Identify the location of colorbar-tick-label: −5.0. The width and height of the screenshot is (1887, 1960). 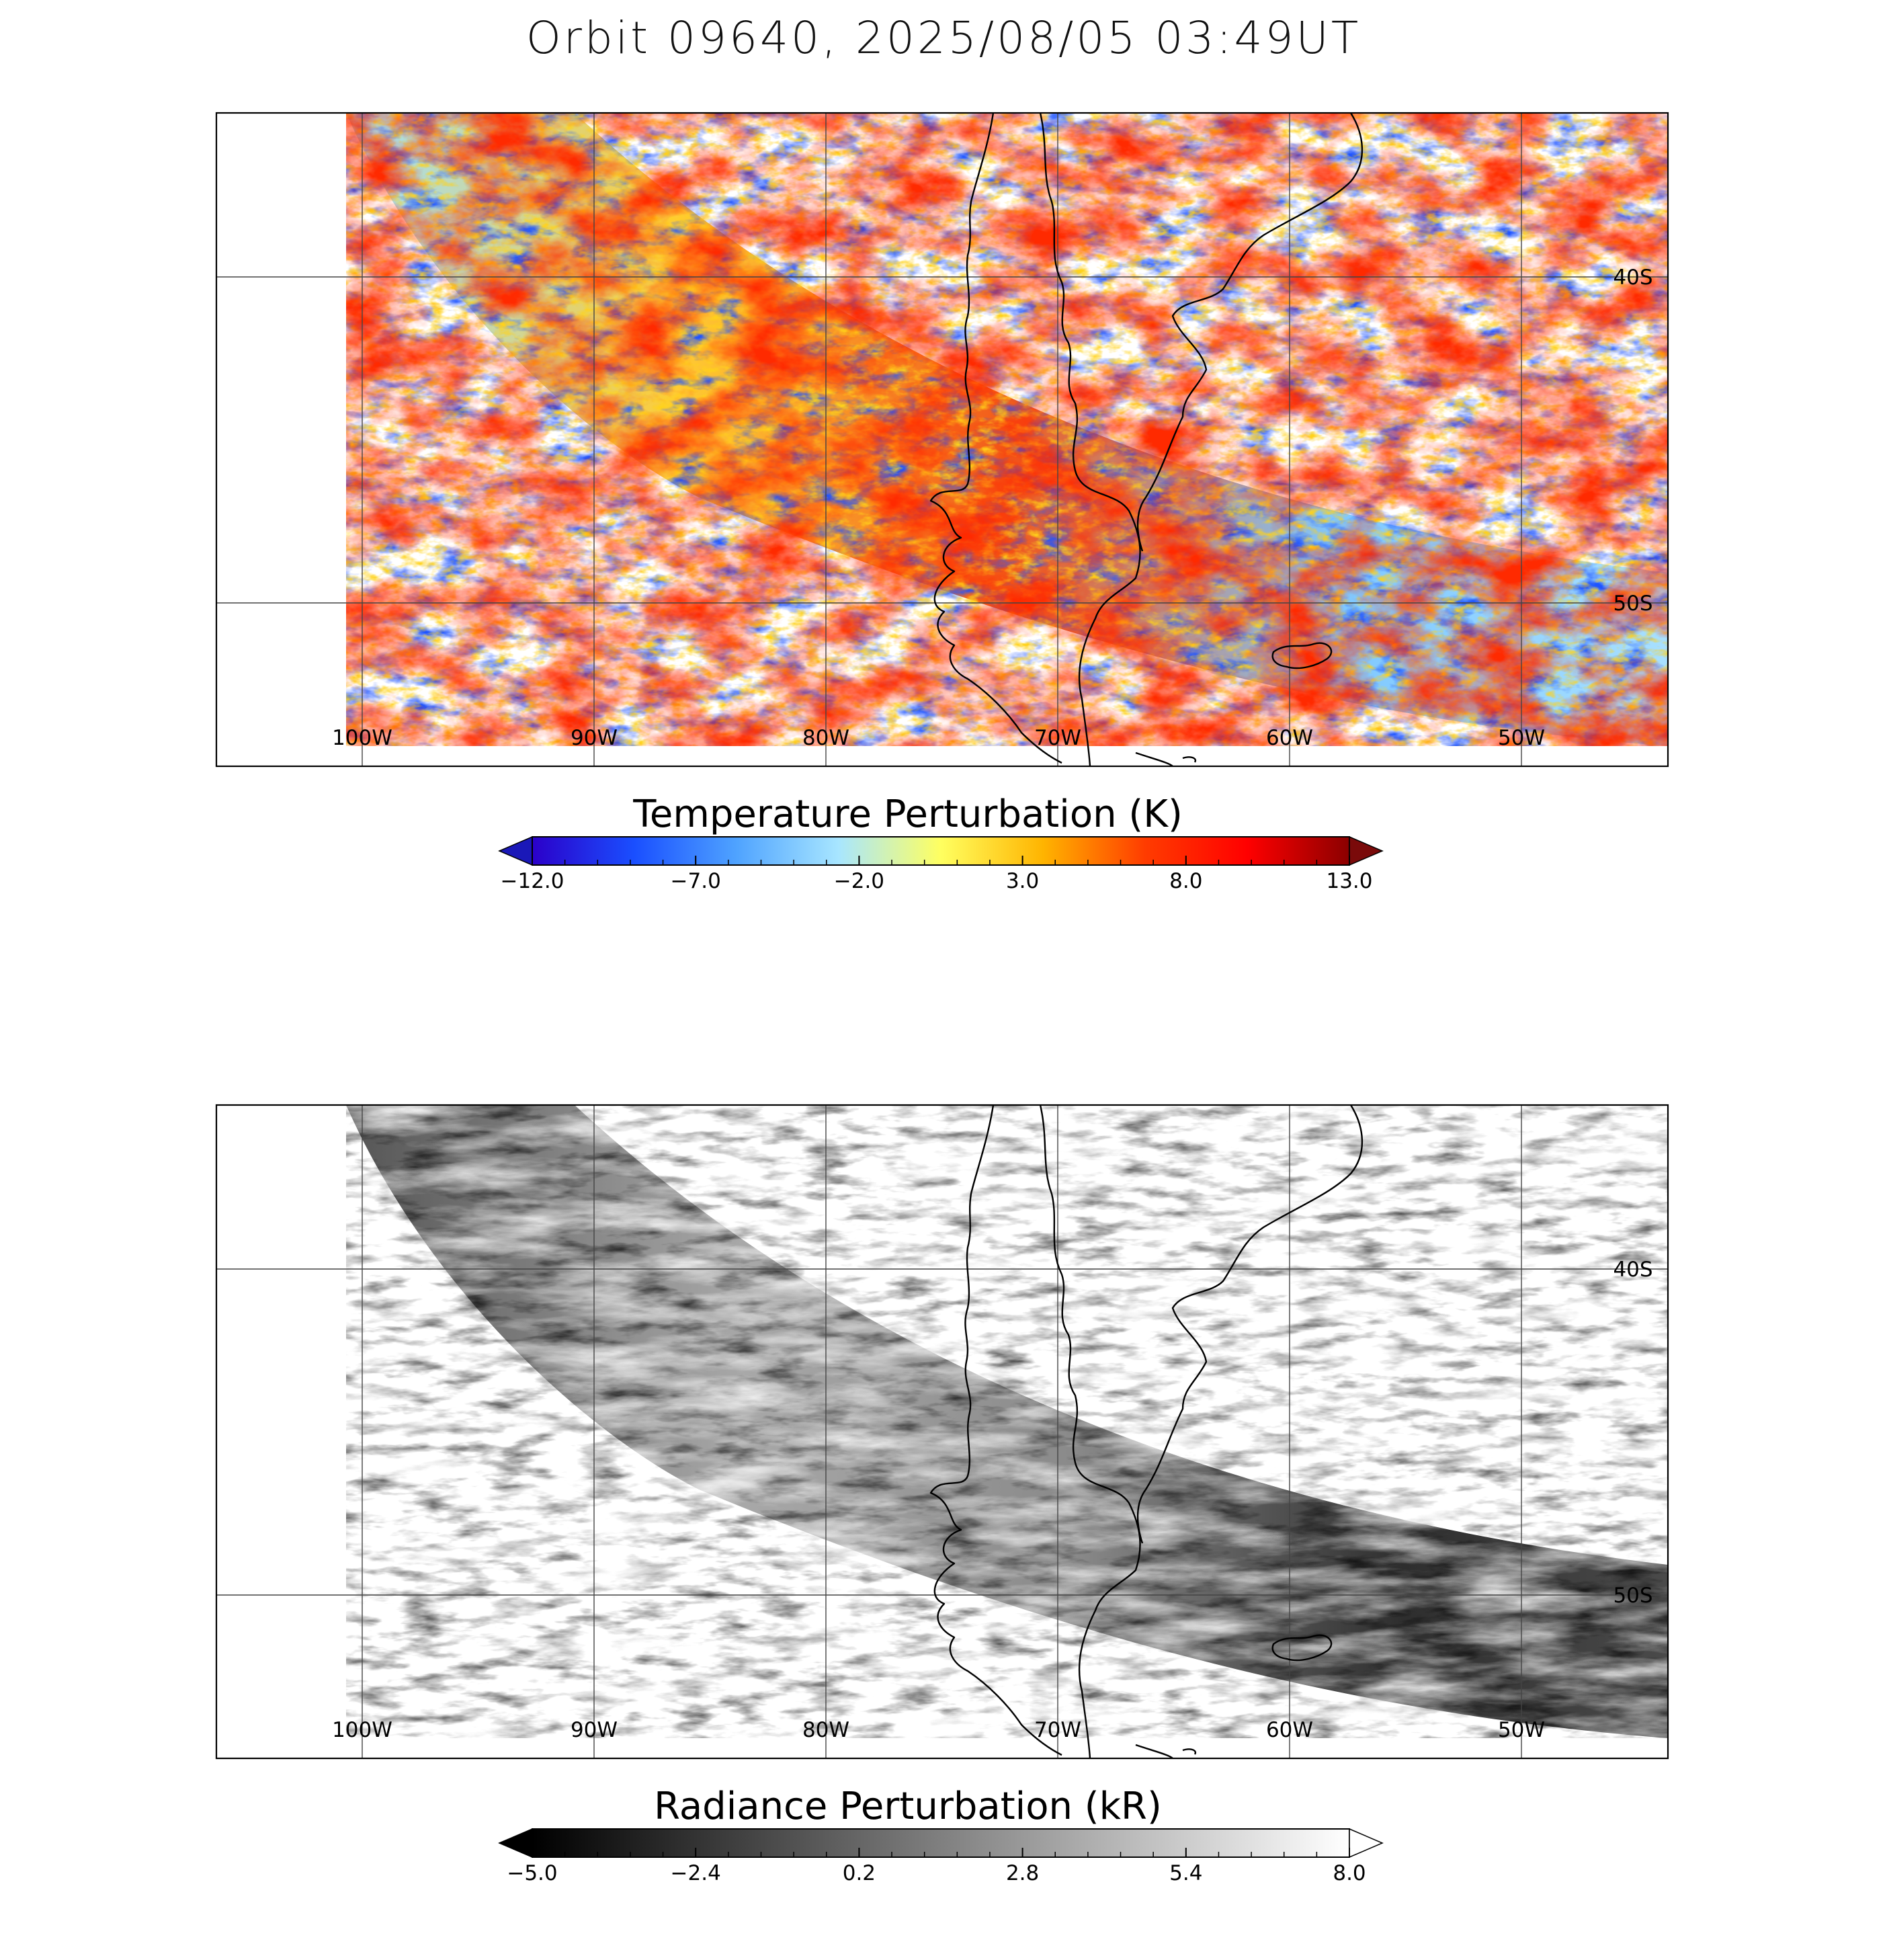
(532, 1873).